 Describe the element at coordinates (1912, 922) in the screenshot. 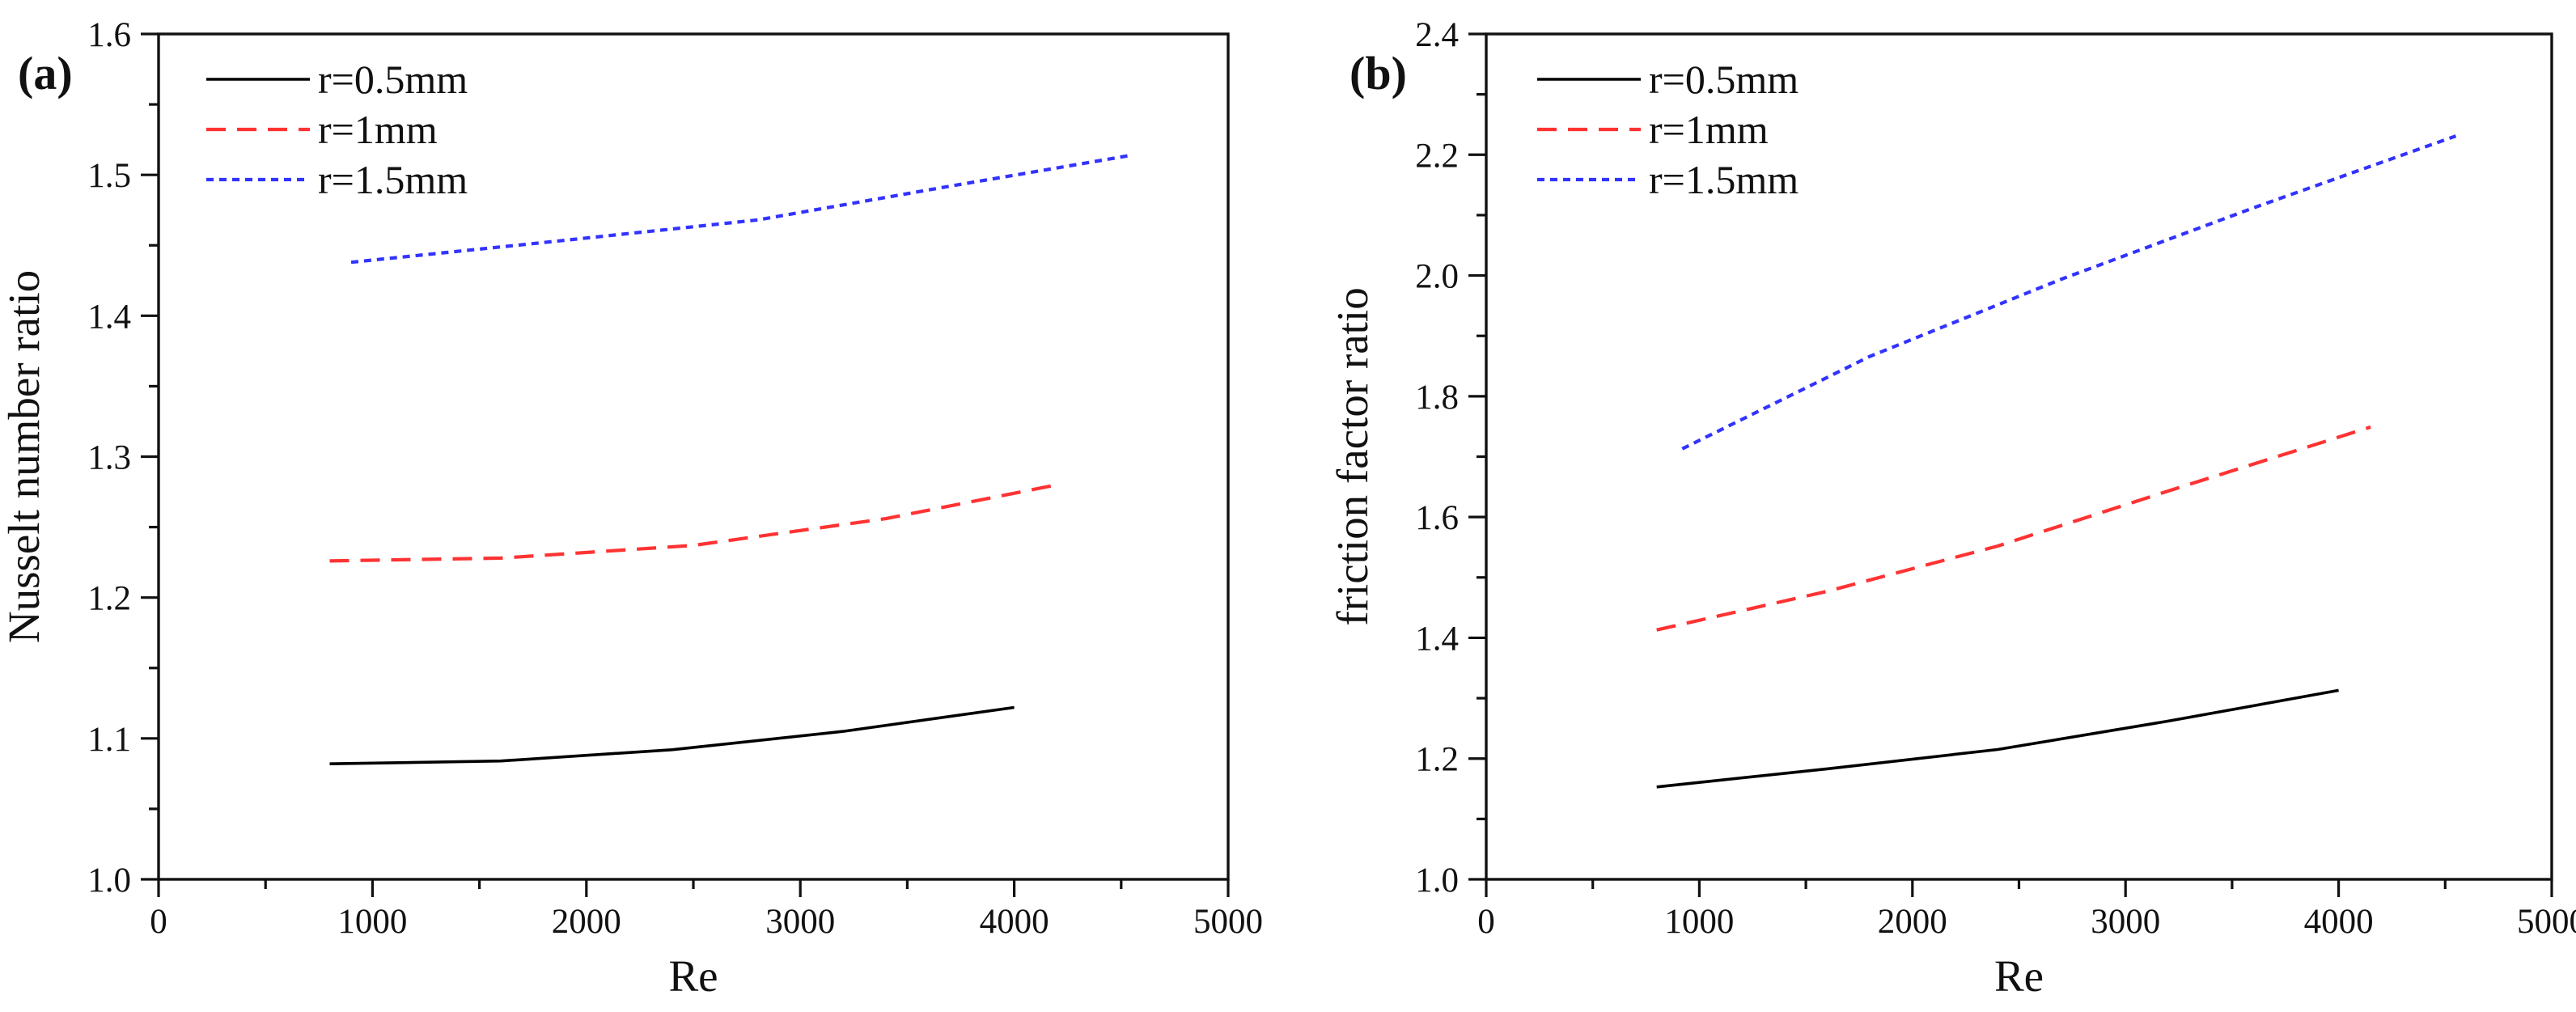

I see `panel-b-x-tick-label: 2000` at that location.